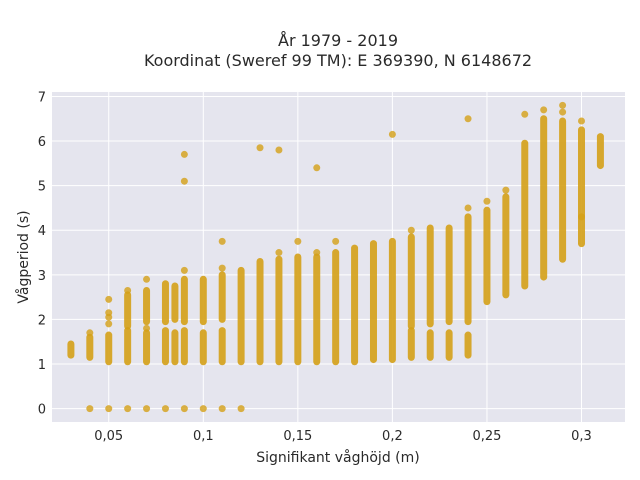  What do you see at coordinates (23, 256) in the screenshot?
I see `y-axis-label: Vågperiod (s)` at bounding box center [23, 256].